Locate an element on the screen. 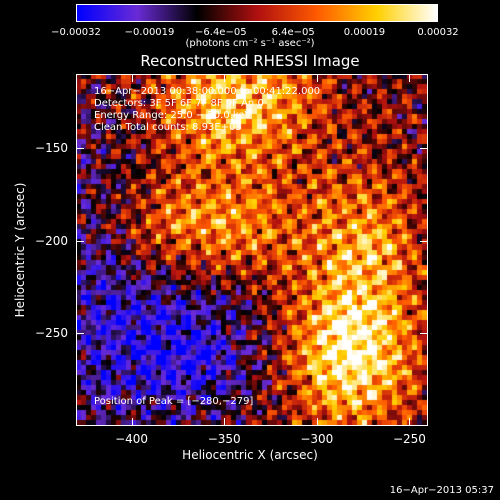 Image resolution: width=500 pixels, height=500 pixels. colorbar-tick-label: −0.00019 is located at coordinates (149, 32).